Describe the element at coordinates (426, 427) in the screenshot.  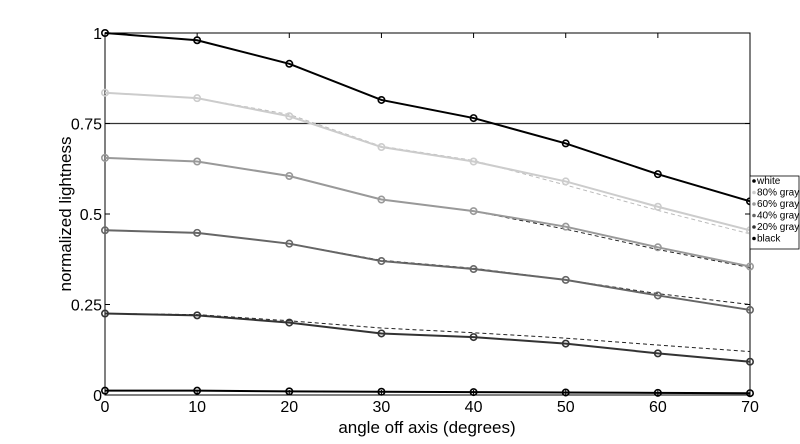
I see `x-axis-label: angle off axis (degrees)` at that location.